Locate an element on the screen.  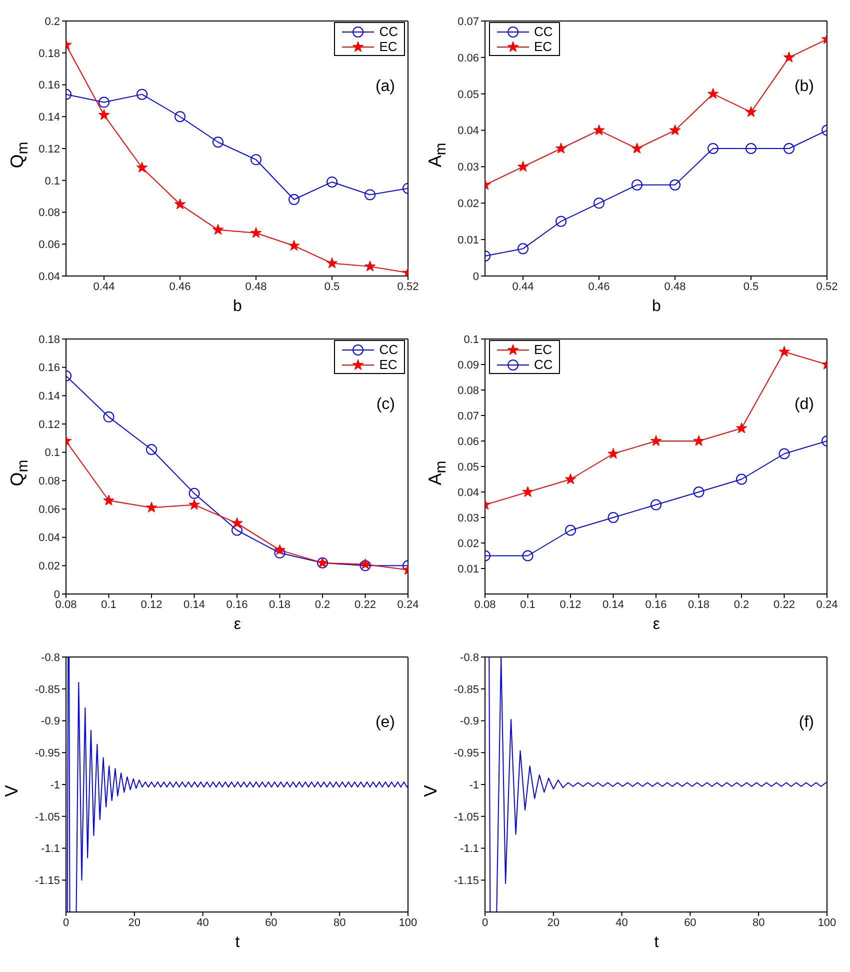
y-tick-label: 0.05 is located at coordinates (468, 467).